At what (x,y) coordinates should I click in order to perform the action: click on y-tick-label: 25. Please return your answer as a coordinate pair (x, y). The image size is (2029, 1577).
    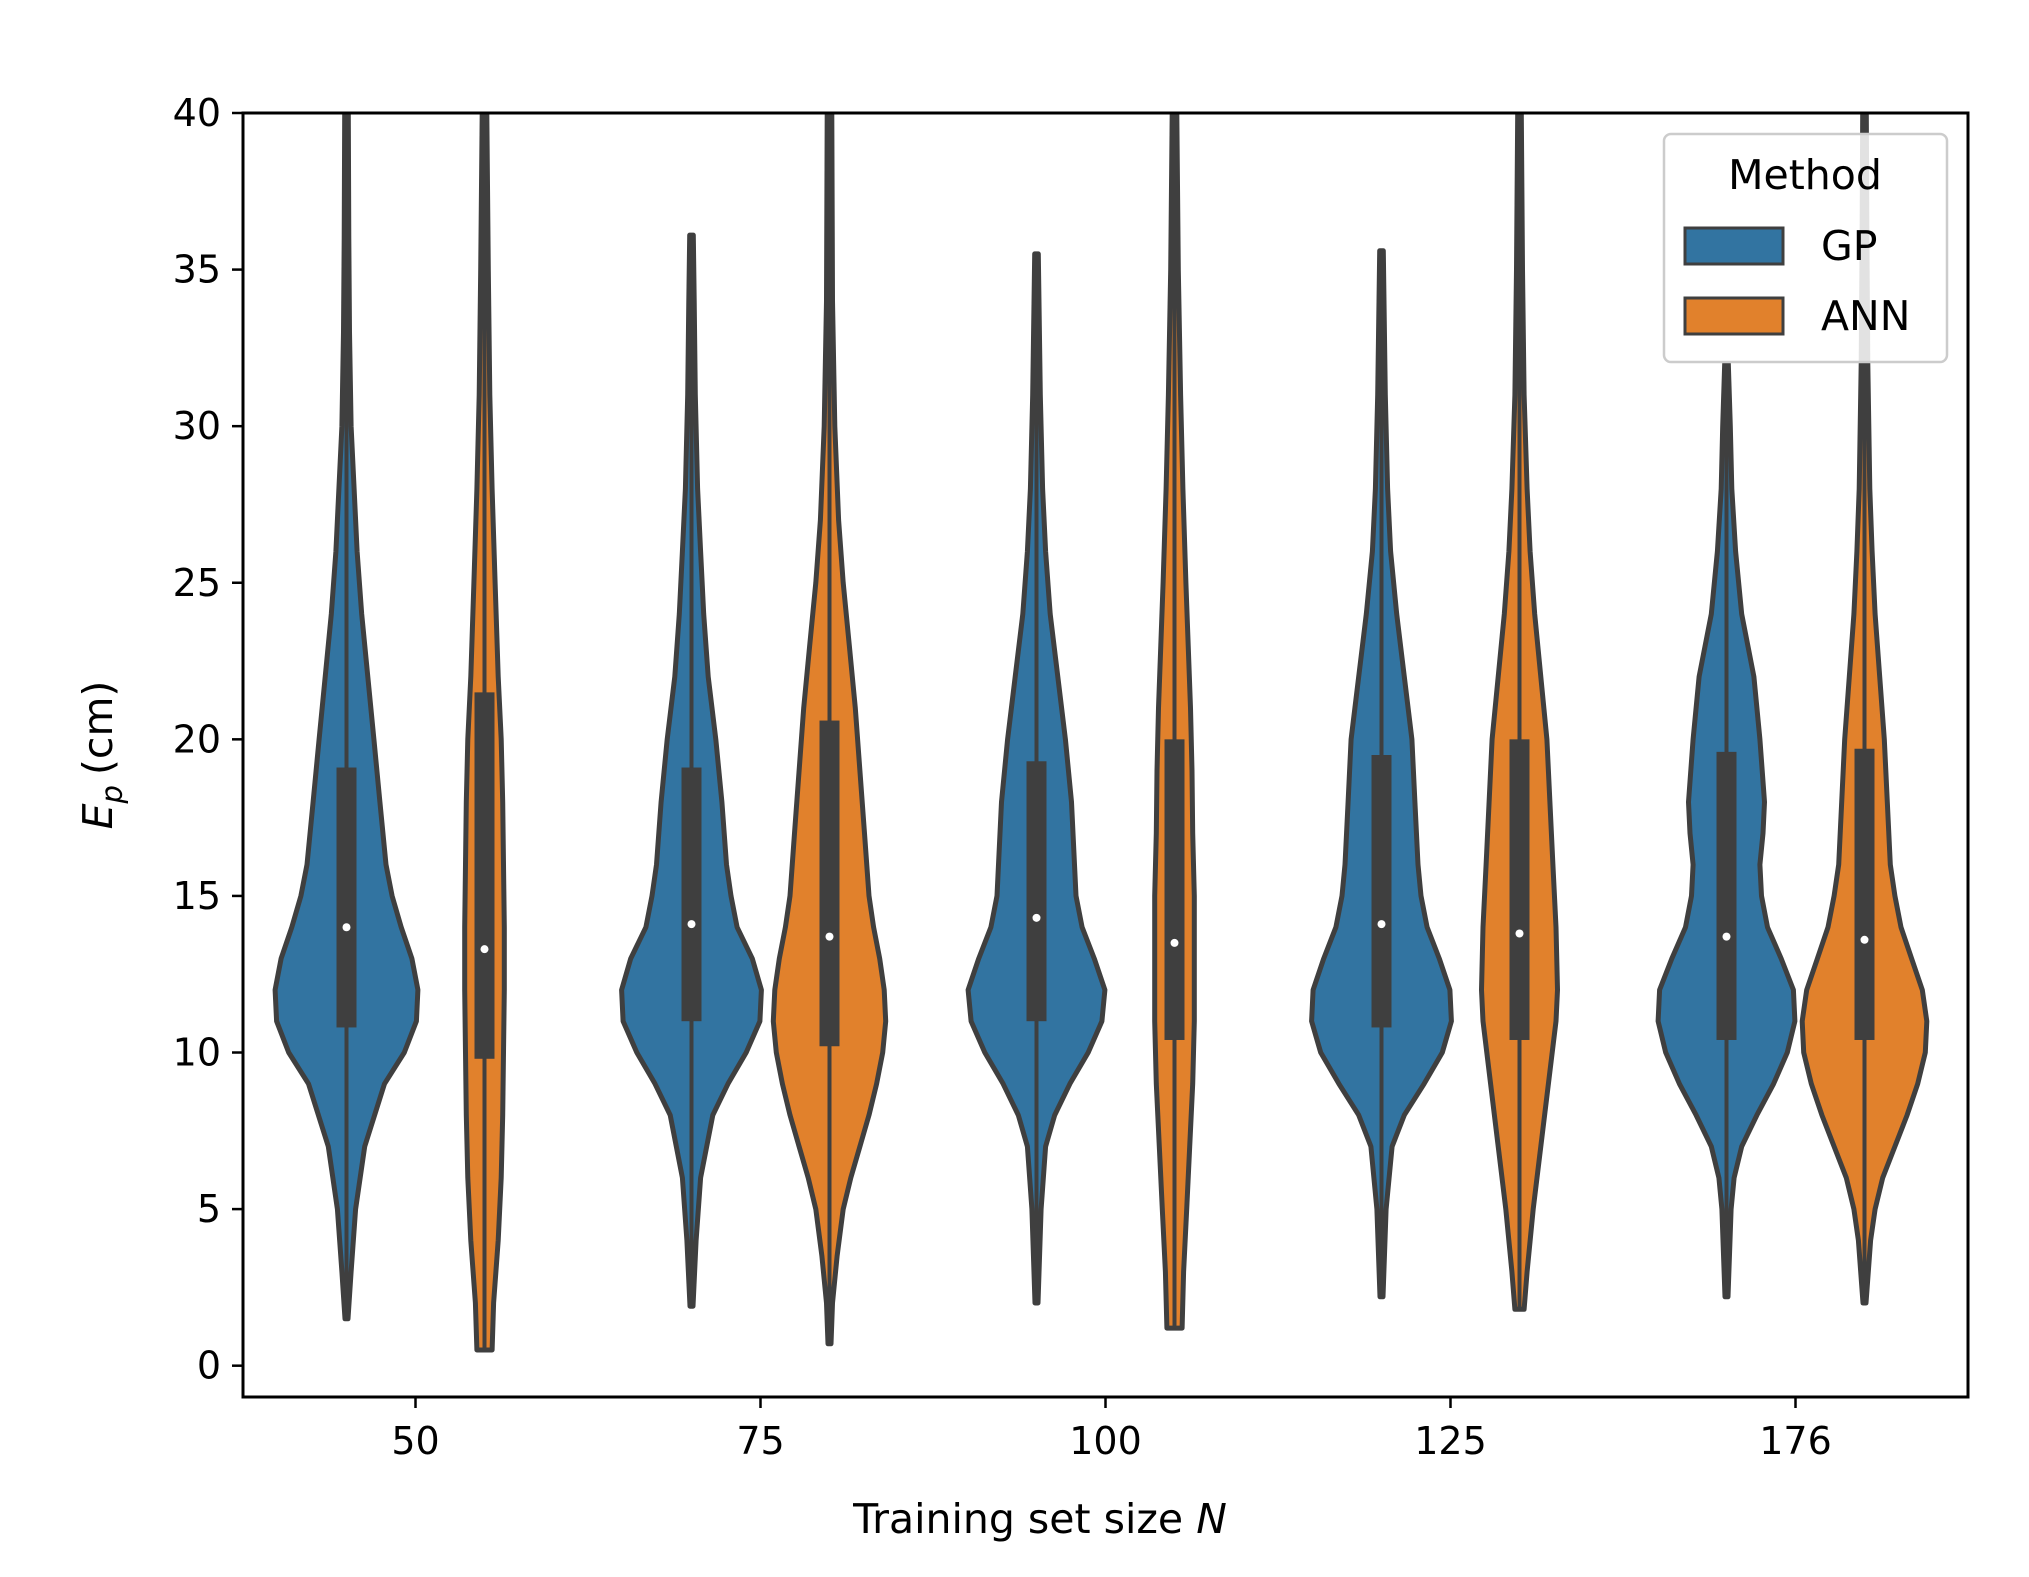
    Looking at the image, I should click on (197, 583).